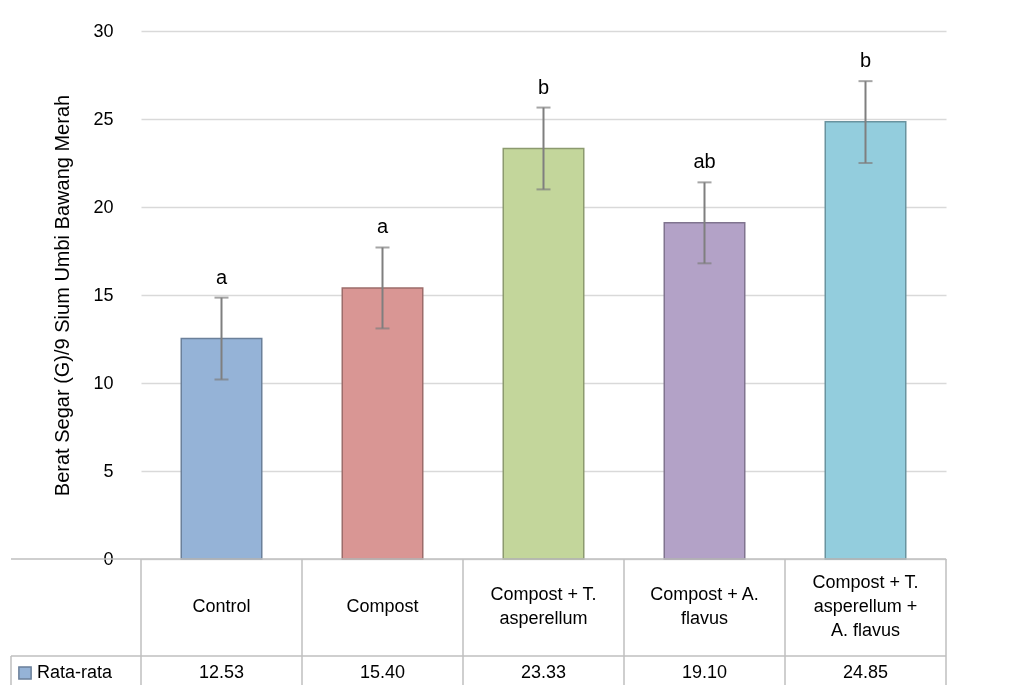 This screenshot has width=1015, height=685. What do you see at coordinates (62, 295) in the screenshot?
I see `y-axis-title: Berat Segar (G)/9 Sium Umbi Bawang Merah` at bounding box center [62, 295].